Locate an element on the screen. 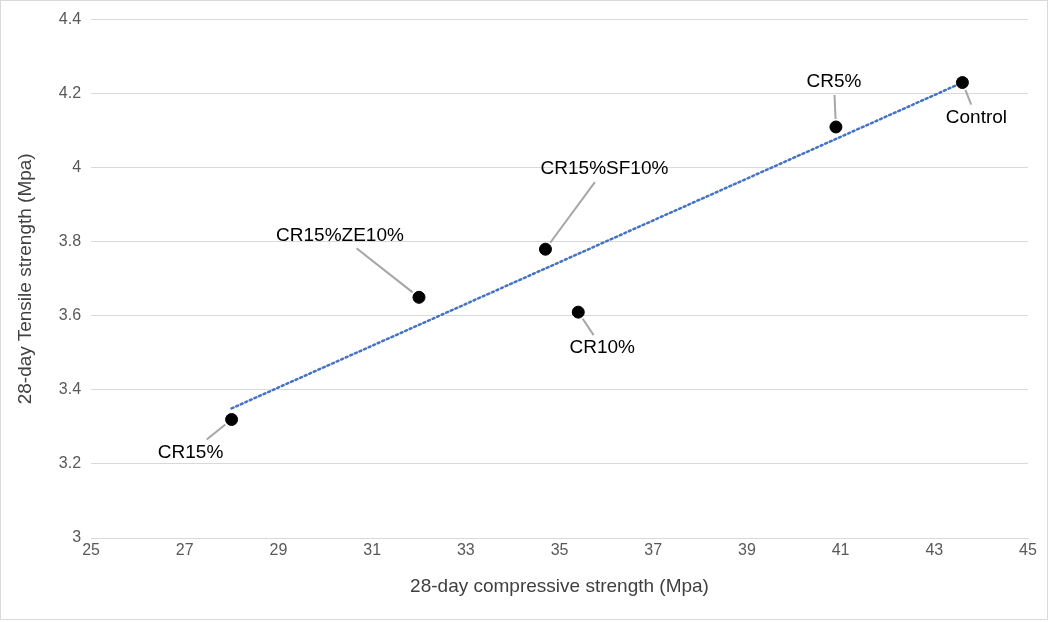 This screenshot has height=622, width=1050. x-tick-label: 37 is located at coordinates (653, 550).